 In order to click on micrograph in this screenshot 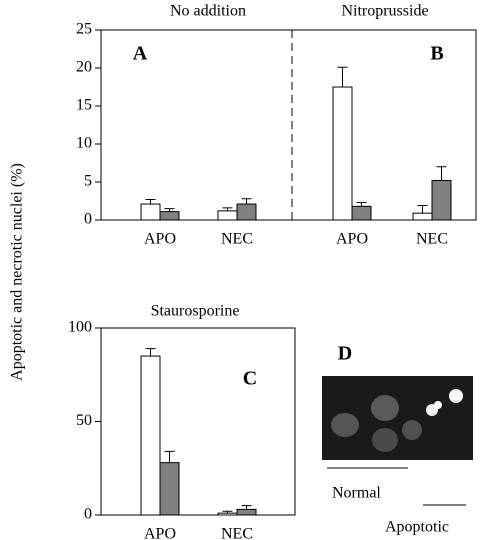, I will do `click(397, 441)`.